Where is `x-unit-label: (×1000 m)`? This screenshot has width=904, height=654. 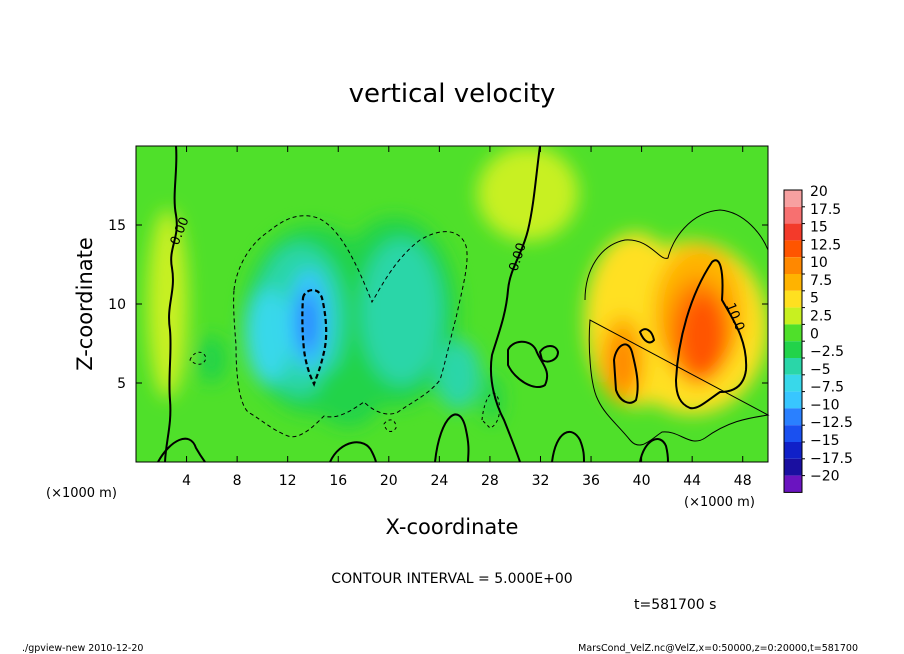
x-unit-label: (×1000 m) is located at coordinates (719, 502).